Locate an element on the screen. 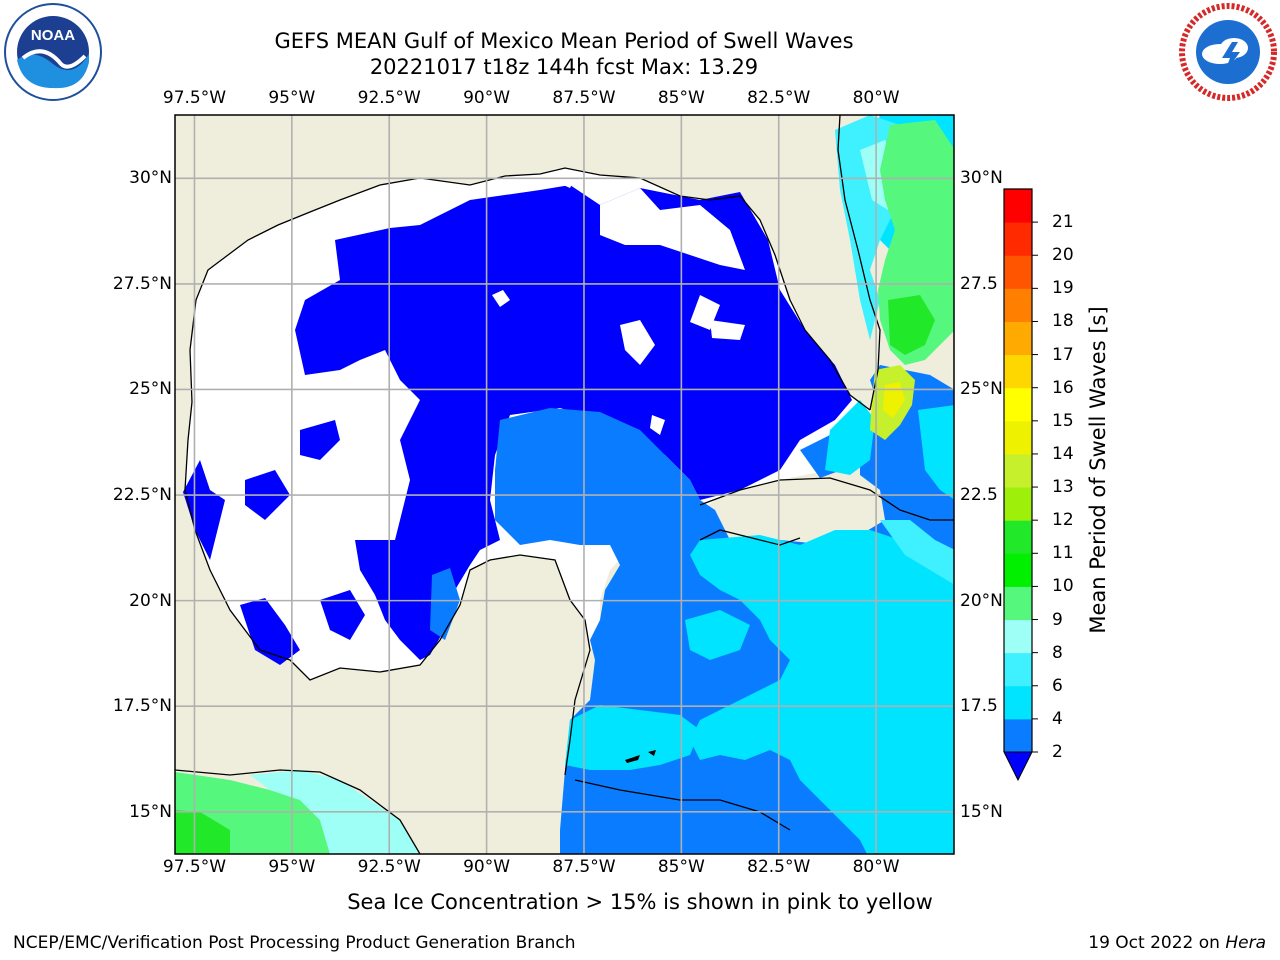  lat-label-left: 22.5°N is located at coordinates (142, 495).